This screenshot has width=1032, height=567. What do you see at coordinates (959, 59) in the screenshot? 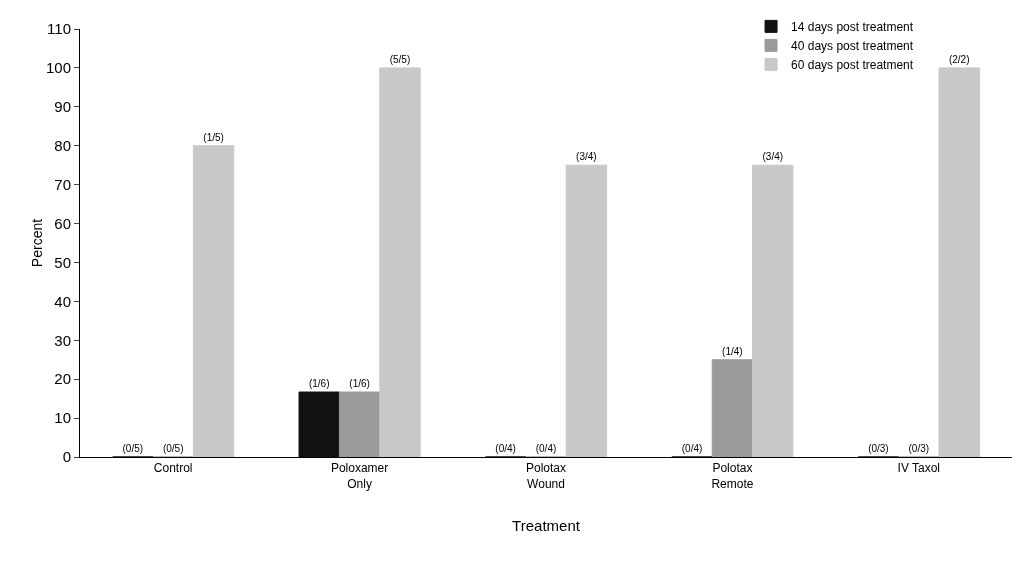
I see `data-label: (2/2)` at bounding box center [959, 59].